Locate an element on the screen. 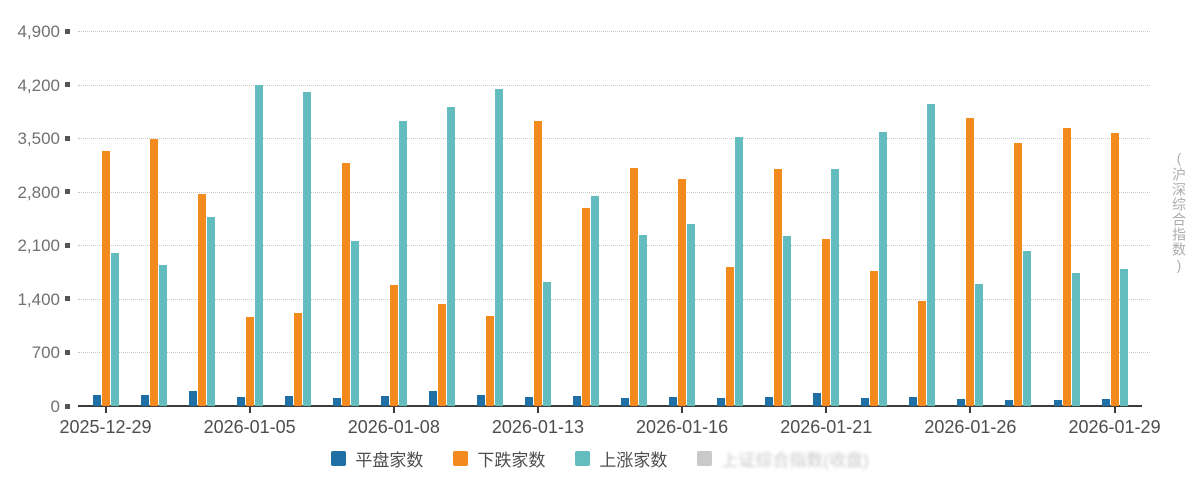 The width and height of the screenshot is (1200, 480). bar-上涨家数-2026-01-21 is located at coordinates (835, 287).